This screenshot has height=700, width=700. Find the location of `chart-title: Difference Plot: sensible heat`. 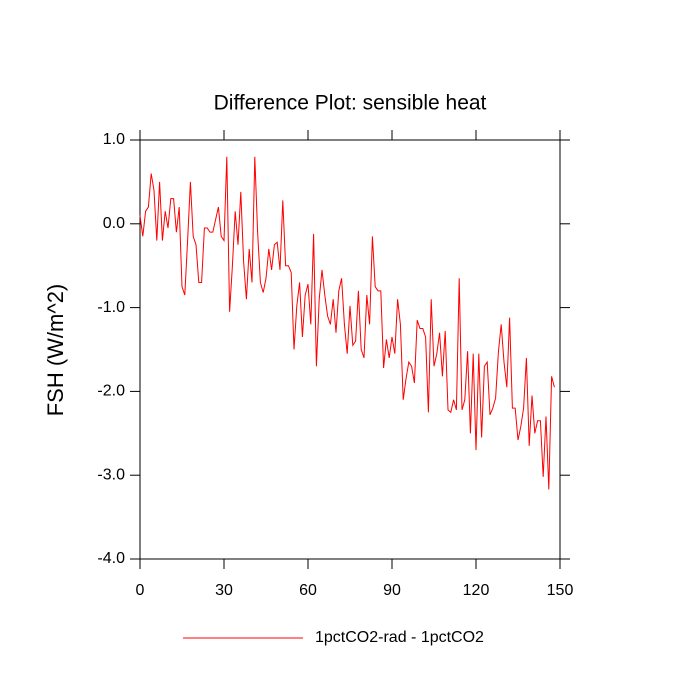

chart-title: Difference Plot: sensible heat is located at coordinates (350, 103).